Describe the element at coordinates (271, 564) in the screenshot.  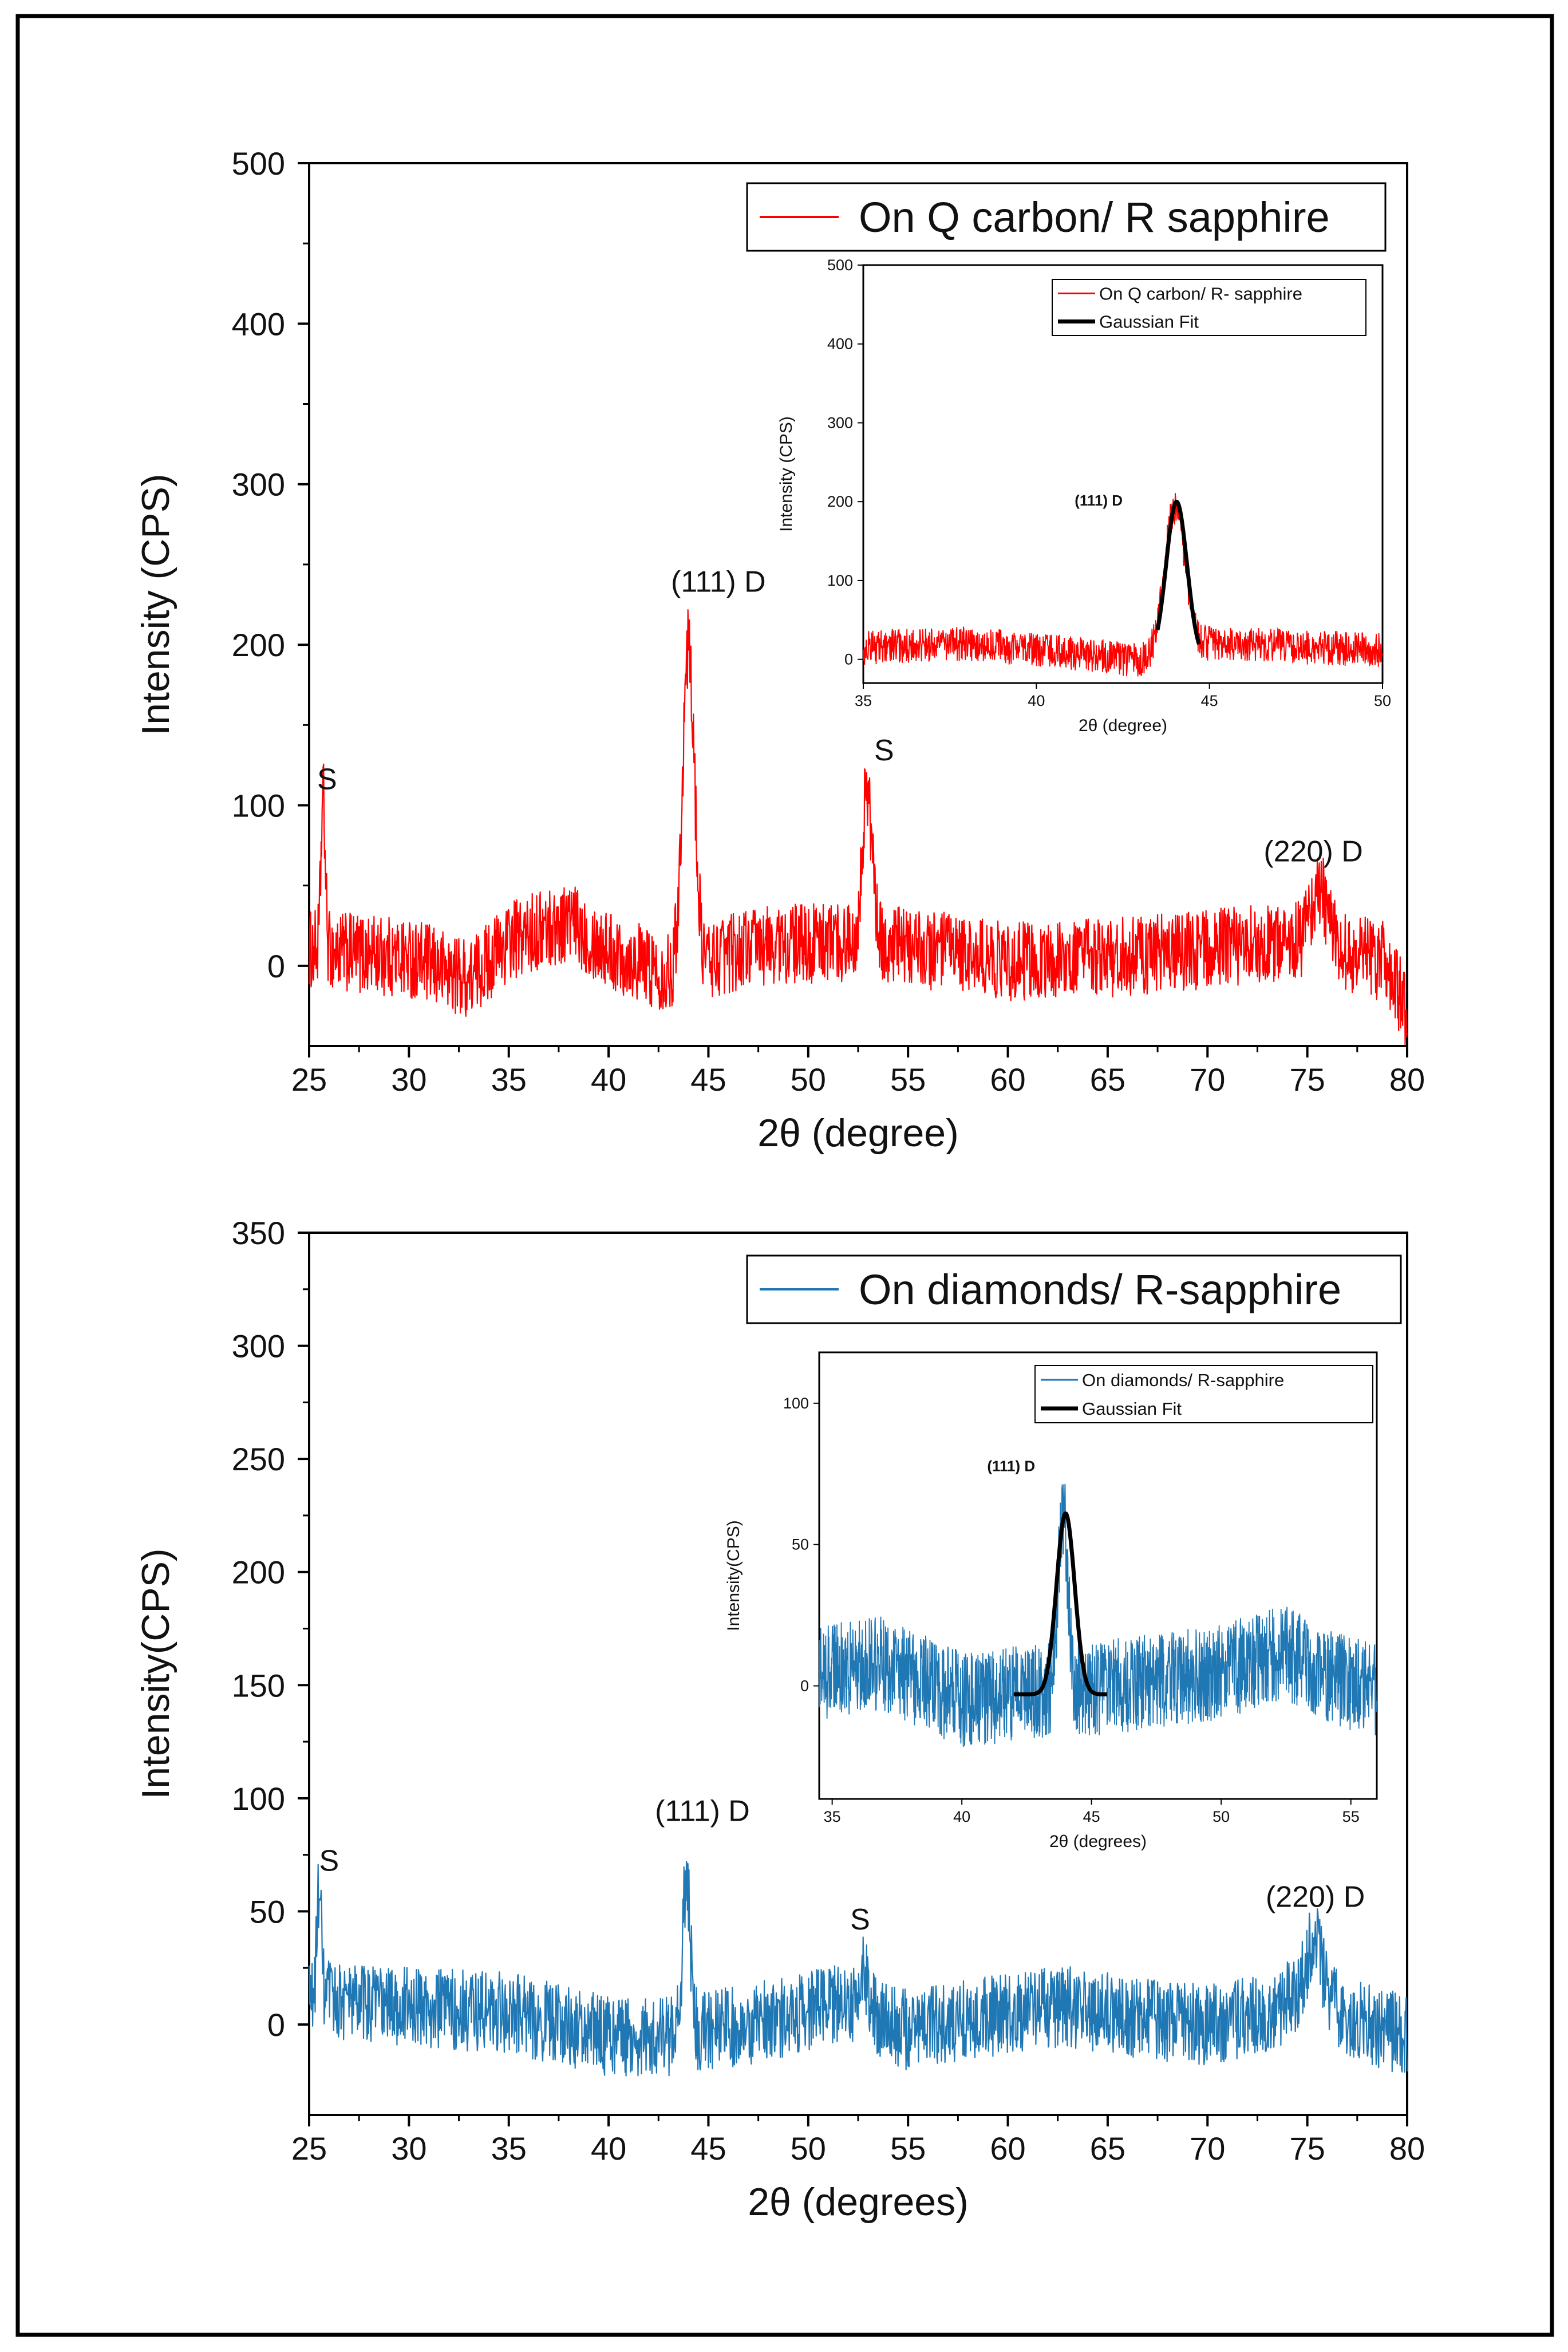
I see `y-axis-ticks: 0 100 200 300 400 500` at that location.